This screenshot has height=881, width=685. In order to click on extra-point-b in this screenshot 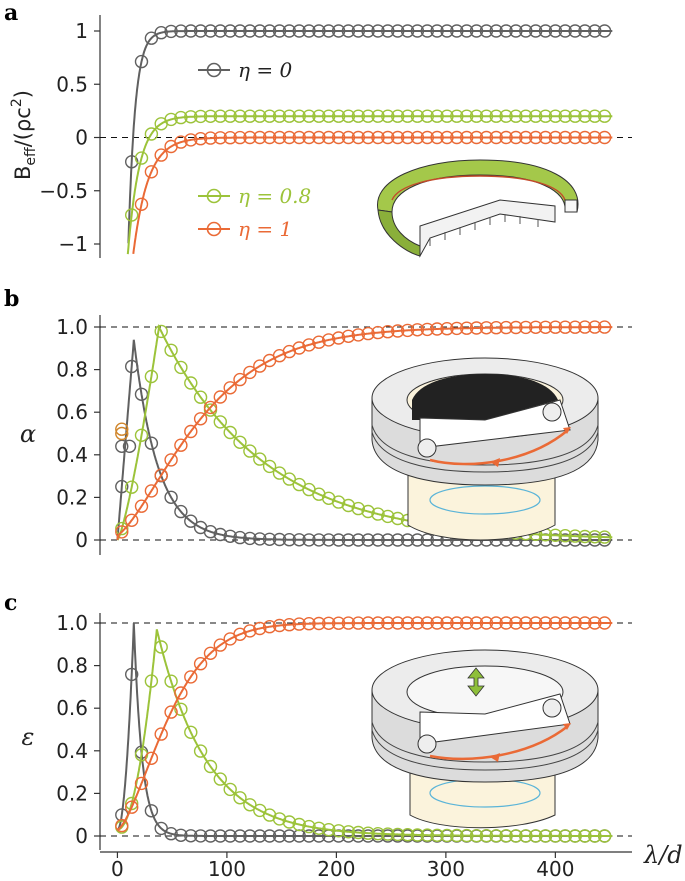, I will do `click(122, 429)`.